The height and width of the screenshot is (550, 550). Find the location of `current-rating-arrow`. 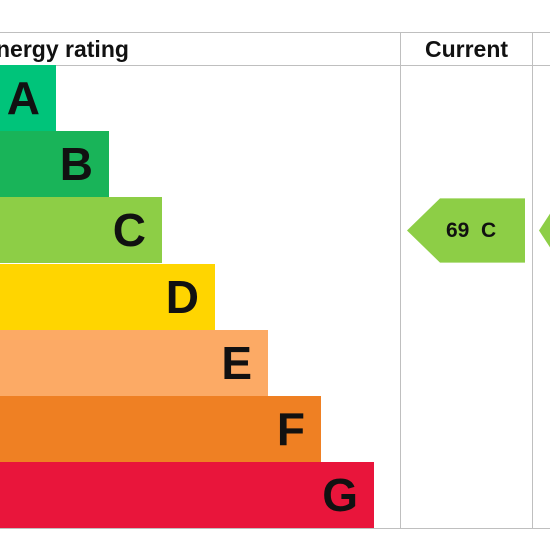

current-rating-arrow is located at coordinates (466, 230).